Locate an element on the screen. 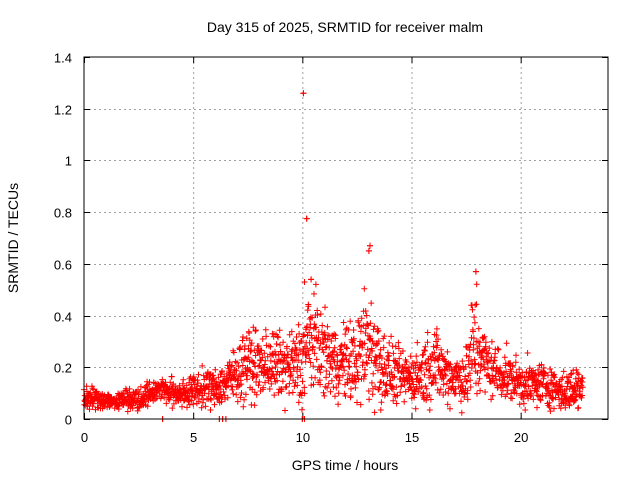 Image resolution: width=640 pixels, height=480 pixels. y-tick-label: 1.4 is located at coordinates (63, 58).